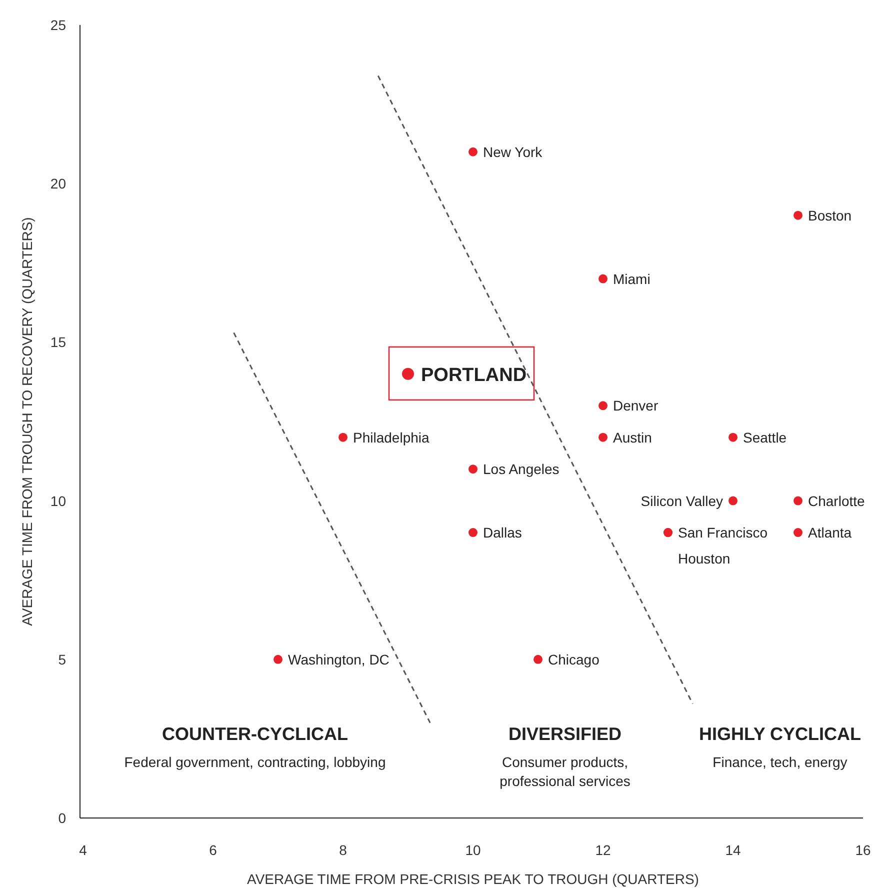 The width and height of the screenshot is (886, 890). Describe the element at coordinates (632, 437) in the screenshot. I see `annotation: Austin` at that location.